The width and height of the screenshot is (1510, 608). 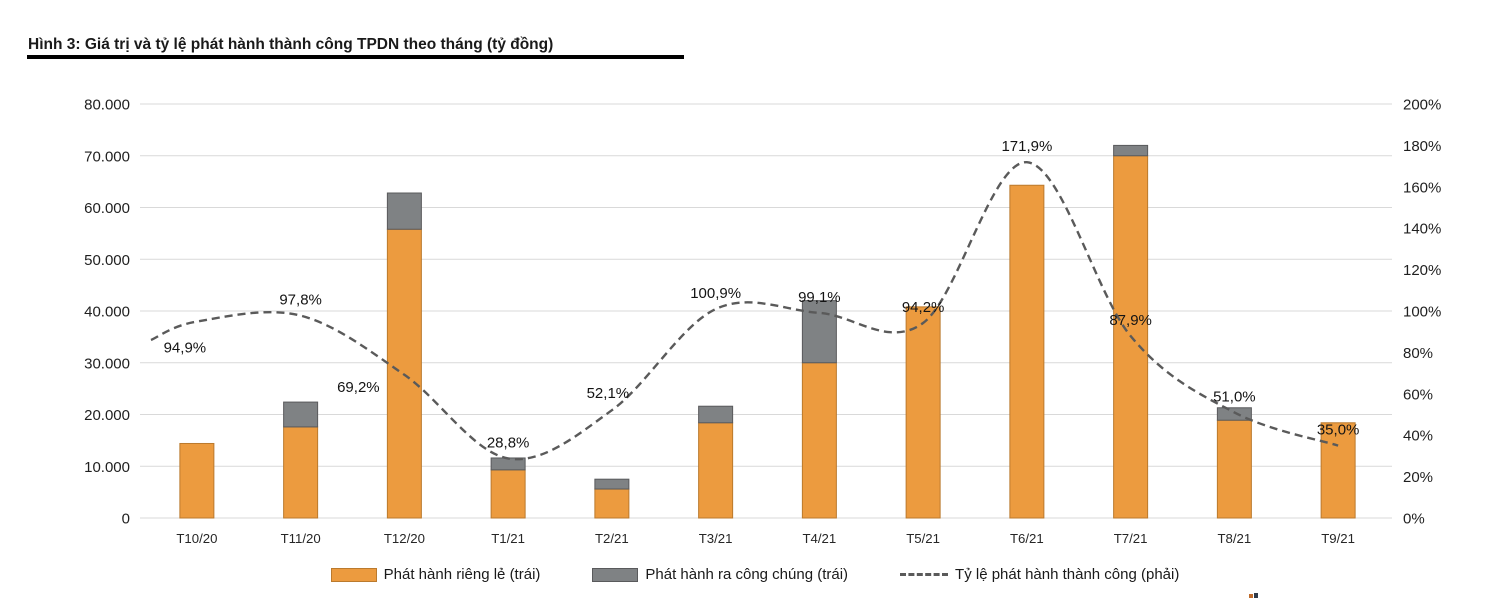 What do you see at coordinates (1418, 436) in the screenshot?
I see `y-tick-label-right: 40%` at bounding box center [1418, 436].